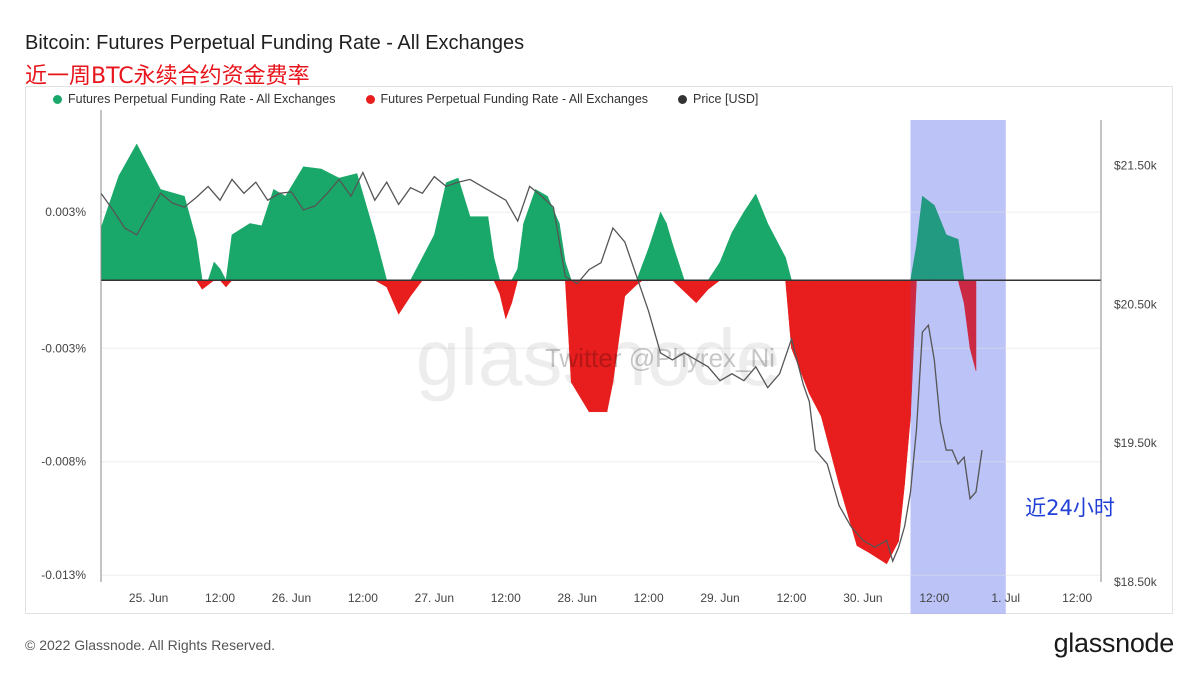 This screenshot has width=1200, height=675. Describe the element at coordinates (63, 575) in the screenshot. I see `y-left-tick-label: -0.013%` at that location.